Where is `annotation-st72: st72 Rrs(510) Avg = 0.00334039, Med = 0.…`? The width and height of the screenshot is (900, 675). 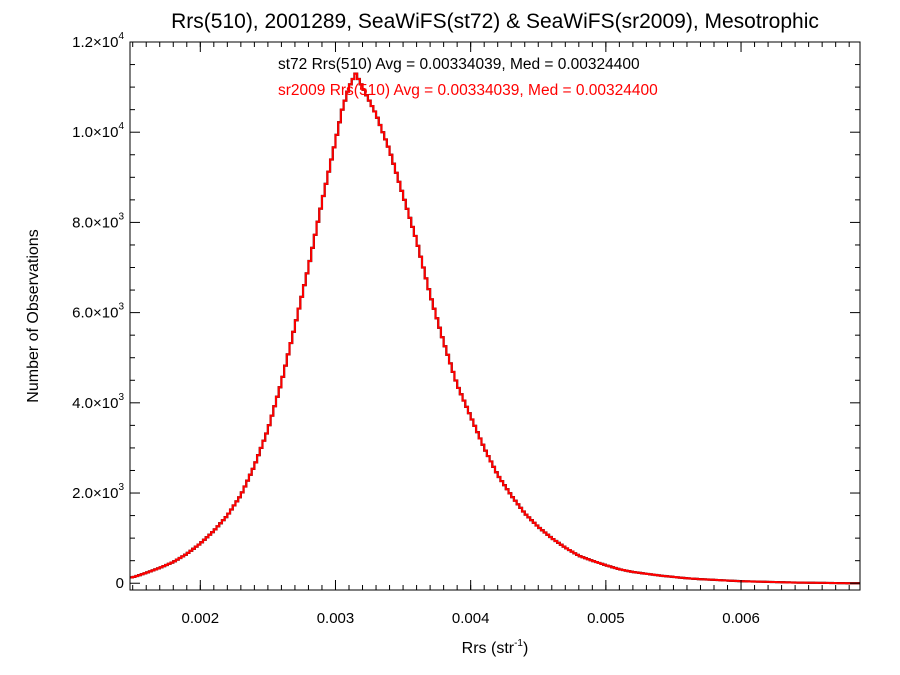
annotation-st72: st72 Rrs(510) Avg = 0.00334039, Med = 0.… is located at coordinates (459, 64).